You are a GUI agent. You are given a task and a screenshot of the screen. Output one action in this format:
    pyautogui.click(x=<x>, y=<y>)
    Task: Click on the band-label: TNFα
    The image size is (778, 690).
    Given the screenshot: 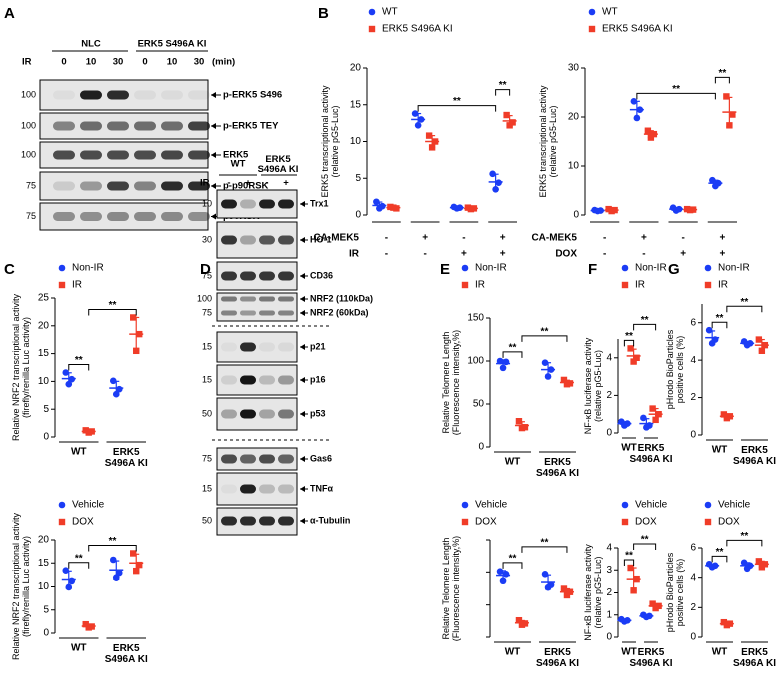 What is the action you would take?
    pyautogui.click(x=321, y=488)
    